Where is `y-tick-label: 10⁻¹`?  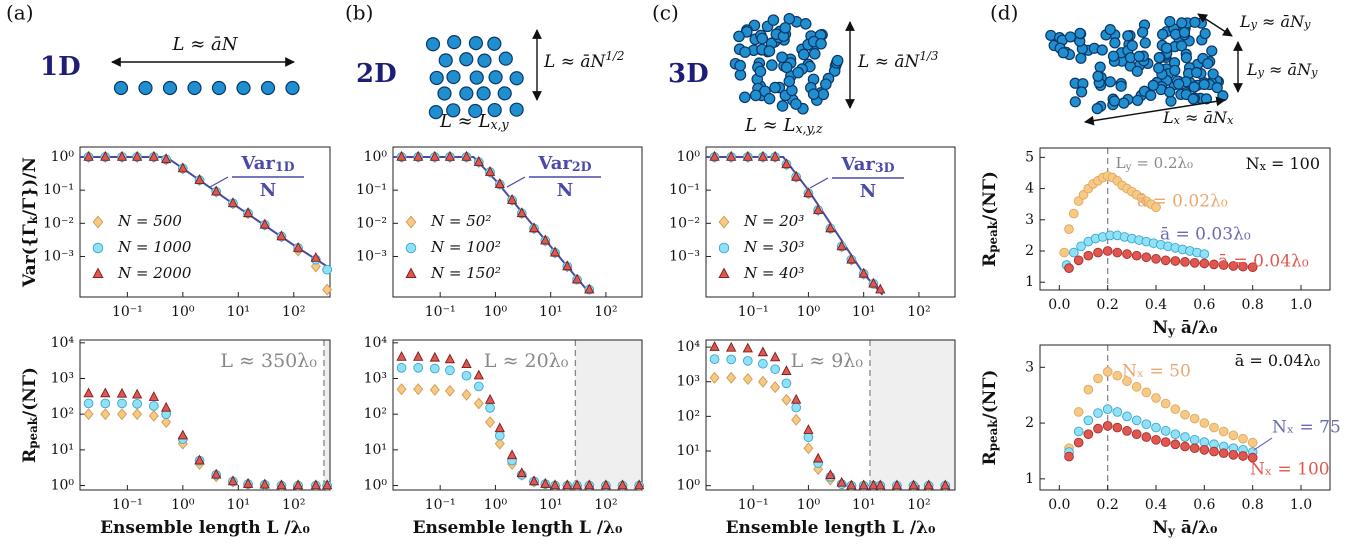 y-tick-label: 10⁻¹ is located at coordinates (58, 190).